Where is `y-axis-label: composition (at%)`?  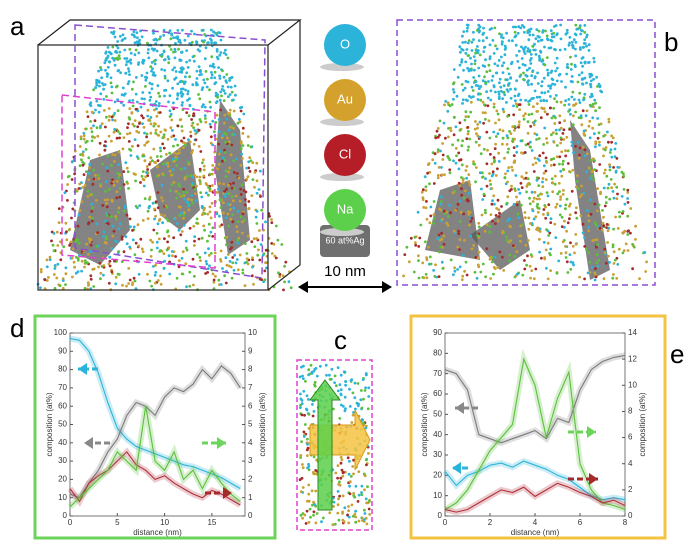 y-axis-label: composition (at%) is located at coordinates (49, 424).